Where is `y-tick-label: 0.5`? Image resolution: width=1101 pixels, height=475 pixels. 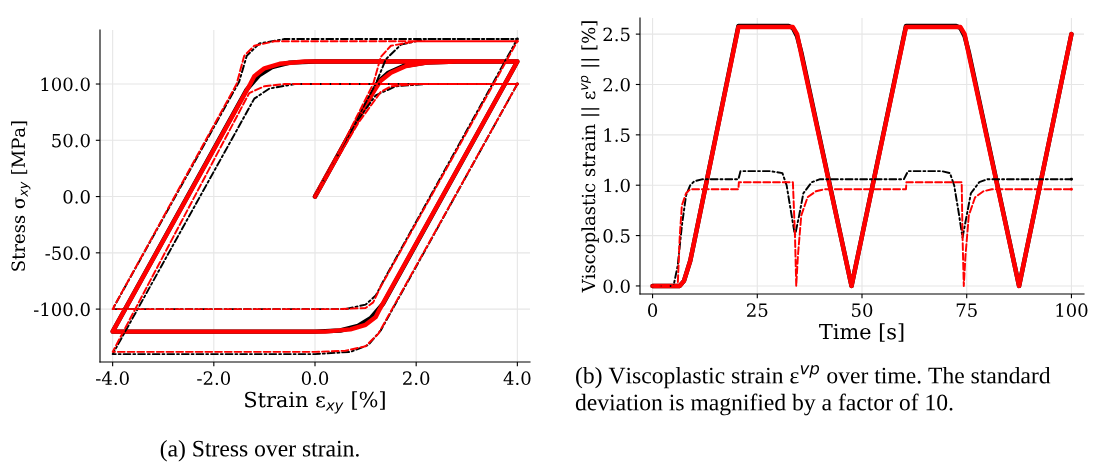 y-tick-label: 0.5 is located at coordinates (616, 236).